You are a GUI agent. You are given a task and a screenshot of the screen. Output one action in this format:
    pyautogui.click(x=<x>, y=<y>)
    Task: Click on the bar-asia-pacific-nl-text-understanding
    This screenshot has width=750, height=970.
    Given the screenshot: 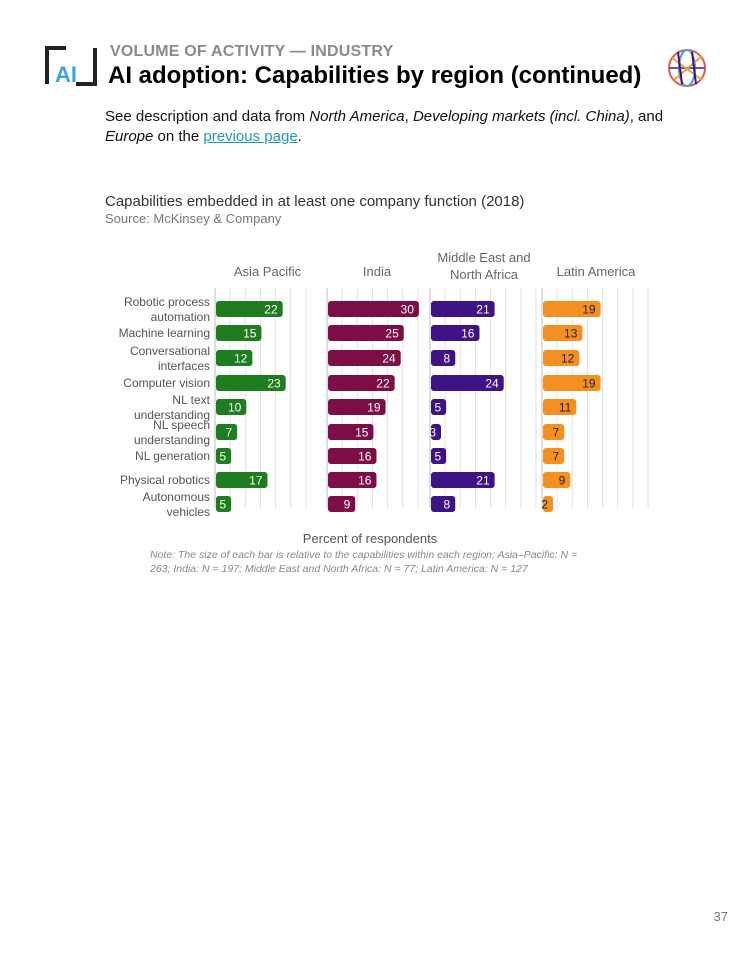 What is the action you would take?
    pyautogui.click(x=231, y=407)
    